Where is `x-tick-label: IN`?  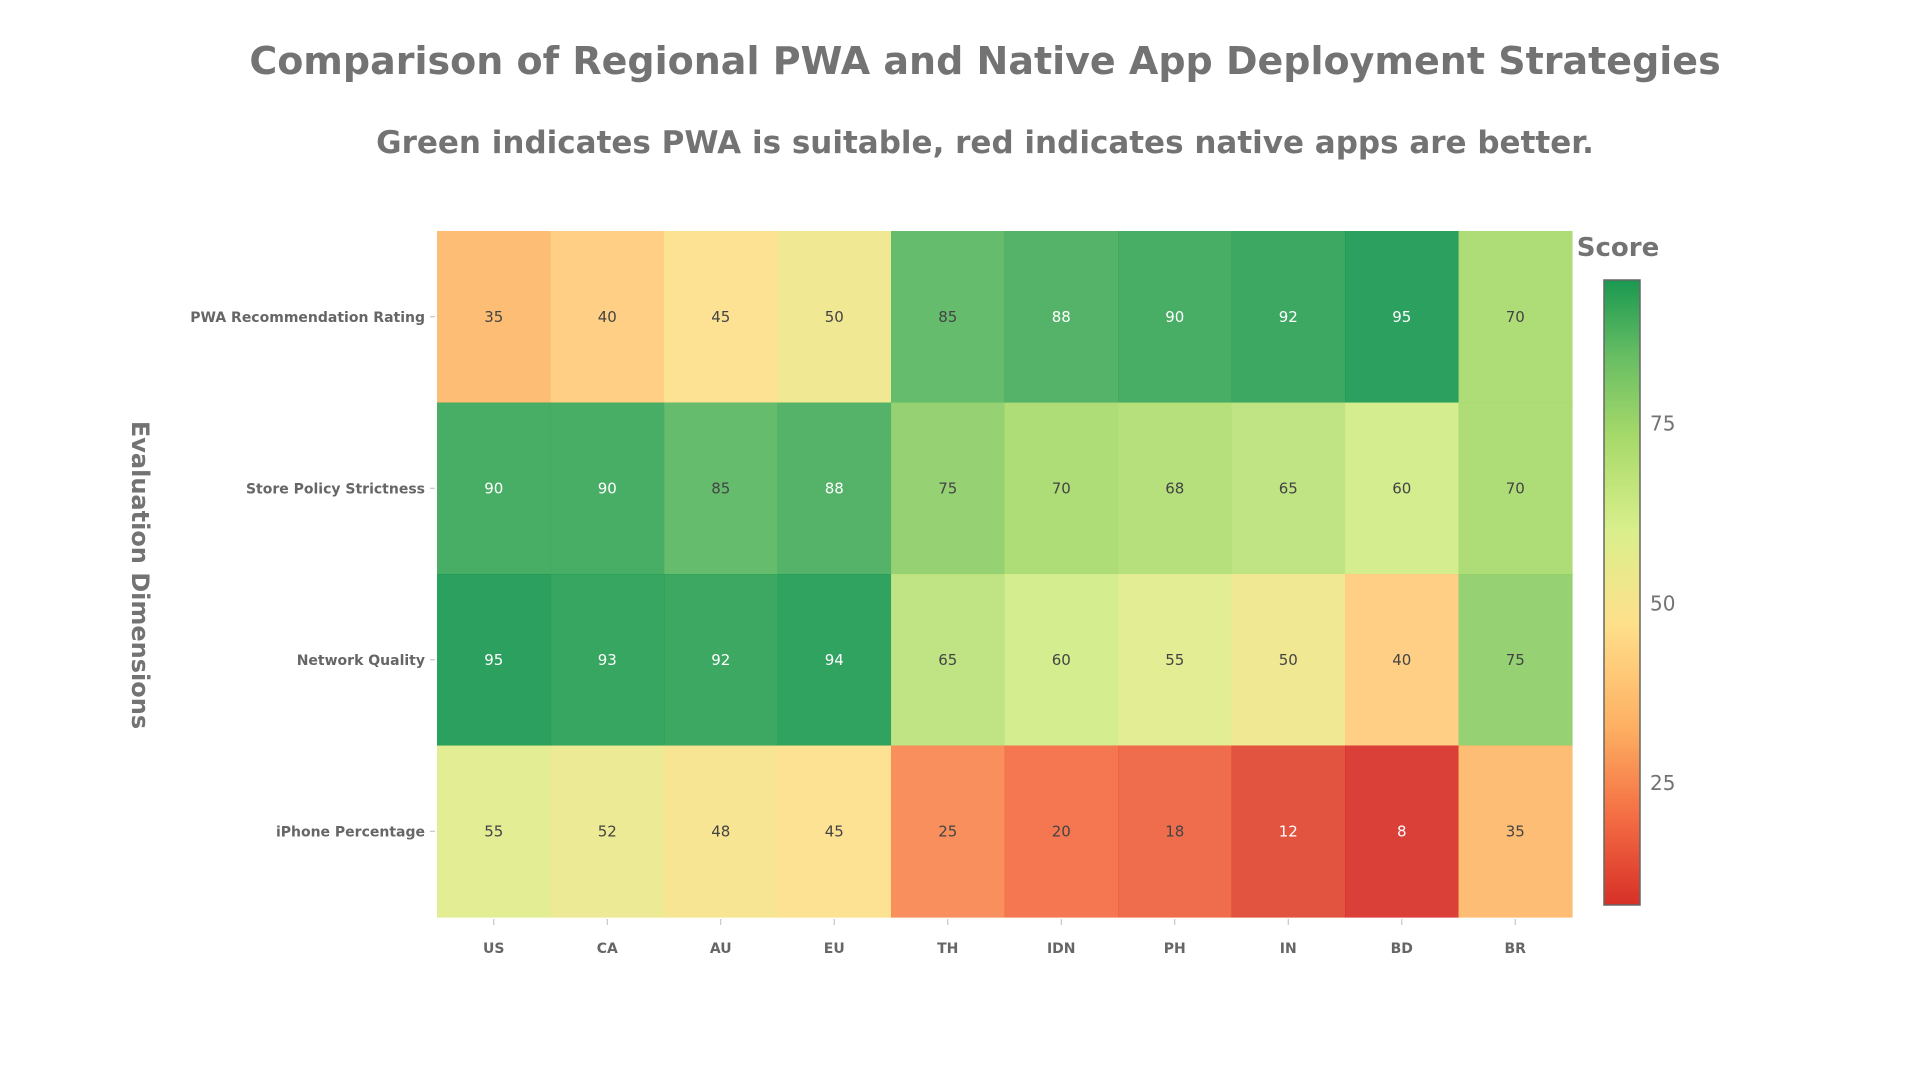 x-tick-label: IN is located at coordinates (1288, 949).